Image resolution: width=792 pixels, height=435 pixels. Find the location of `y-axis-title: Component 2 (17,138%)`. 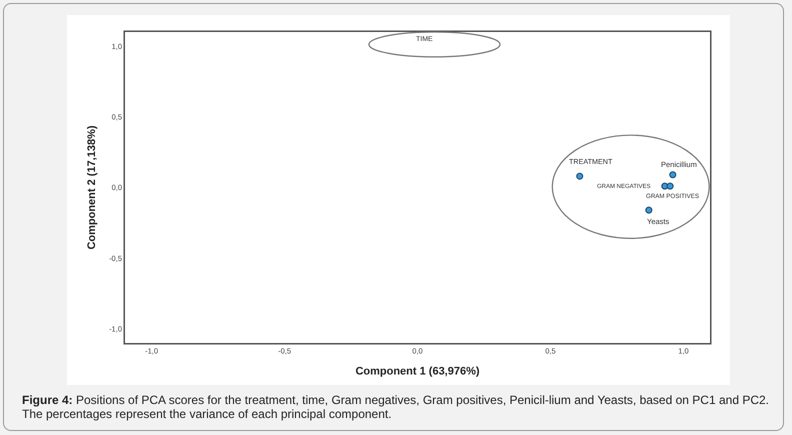

y-axis-title: Component 2 (17,138%) is located at coordinates (92, 187).